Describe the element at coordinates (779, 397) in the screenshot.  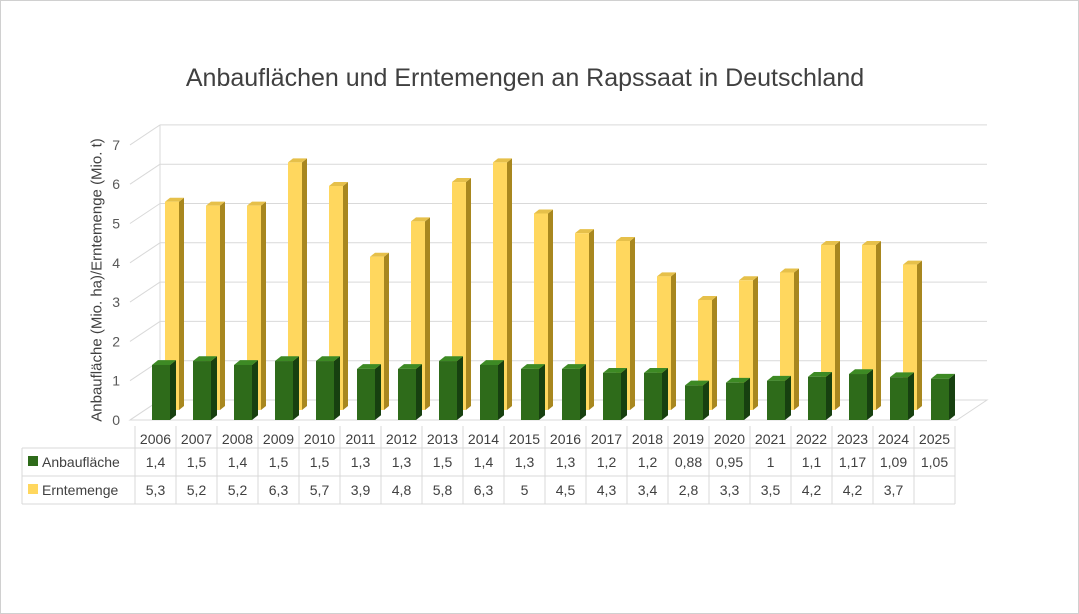
I see `bar-anbauflaeche-2021` at that location.